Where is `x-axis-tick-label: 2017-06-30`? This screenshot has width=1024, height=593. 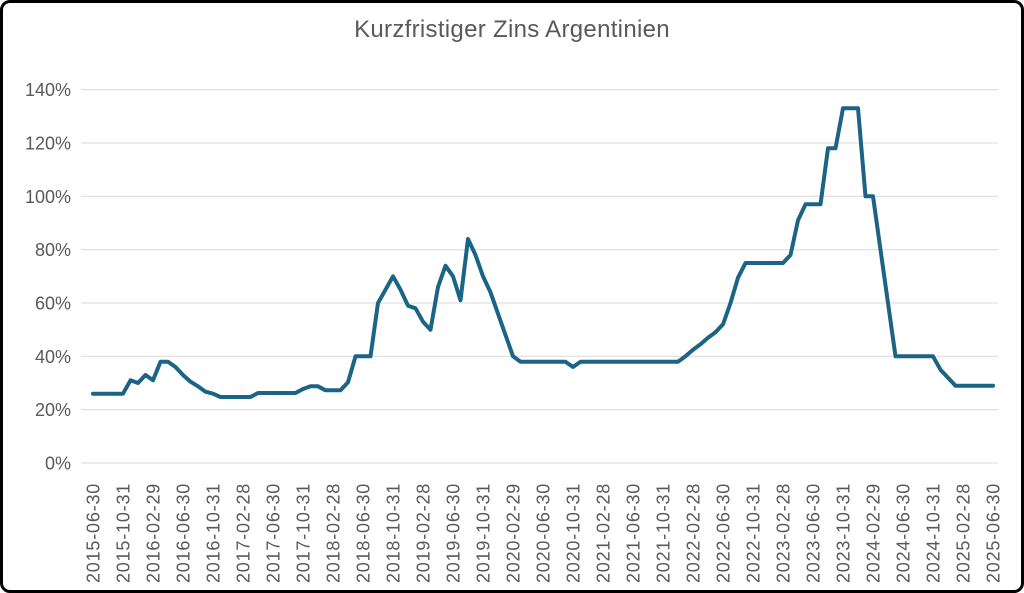
x-axis-tick-label: 2017-06-30 is located at coordinates (274, 533).